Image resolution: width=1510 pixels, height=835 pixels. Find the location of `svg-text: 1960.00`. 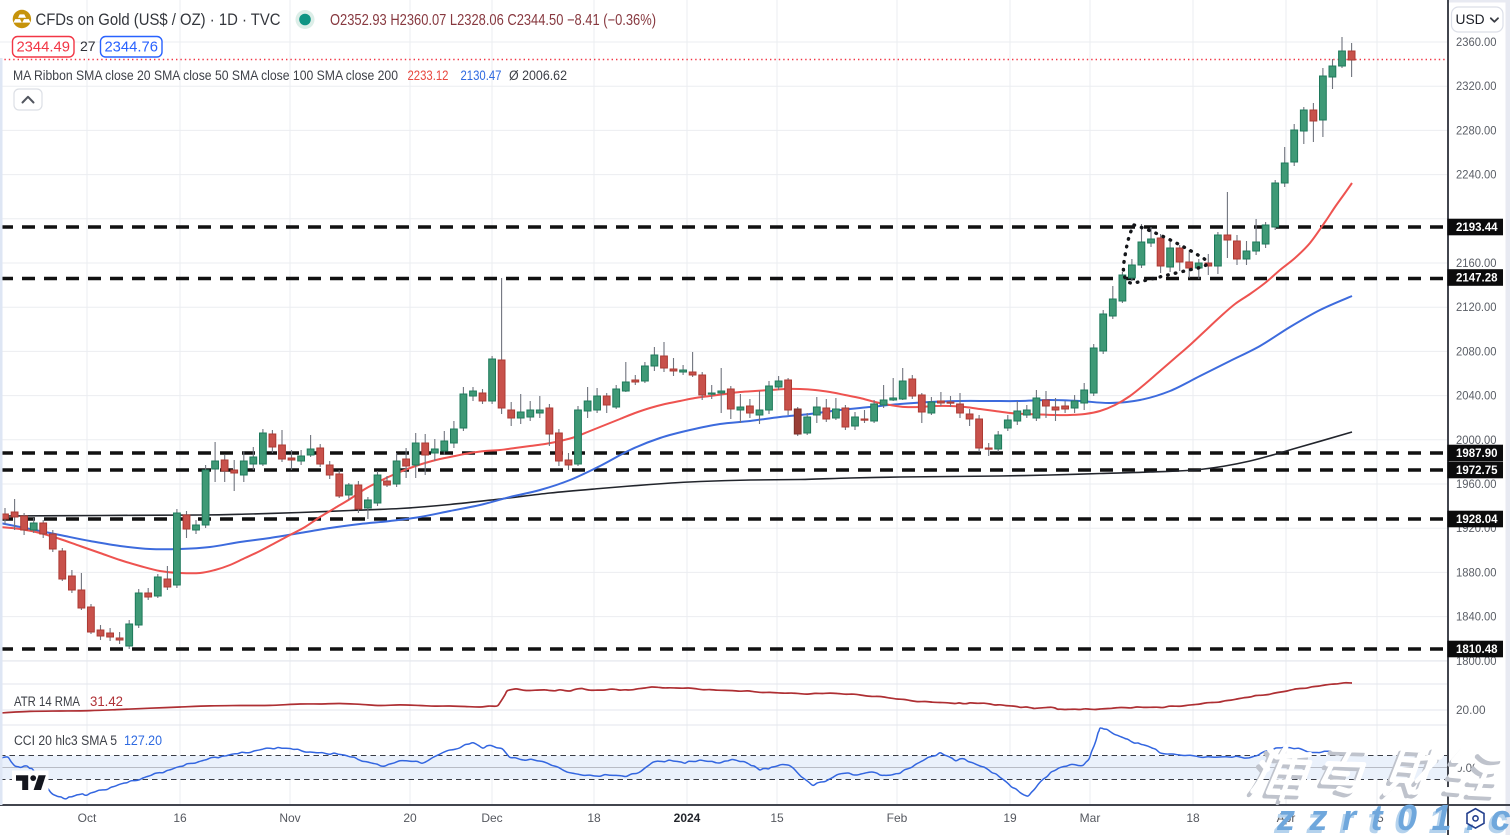

svg-text: 1960.00 is located at coordinates (1476, 485).